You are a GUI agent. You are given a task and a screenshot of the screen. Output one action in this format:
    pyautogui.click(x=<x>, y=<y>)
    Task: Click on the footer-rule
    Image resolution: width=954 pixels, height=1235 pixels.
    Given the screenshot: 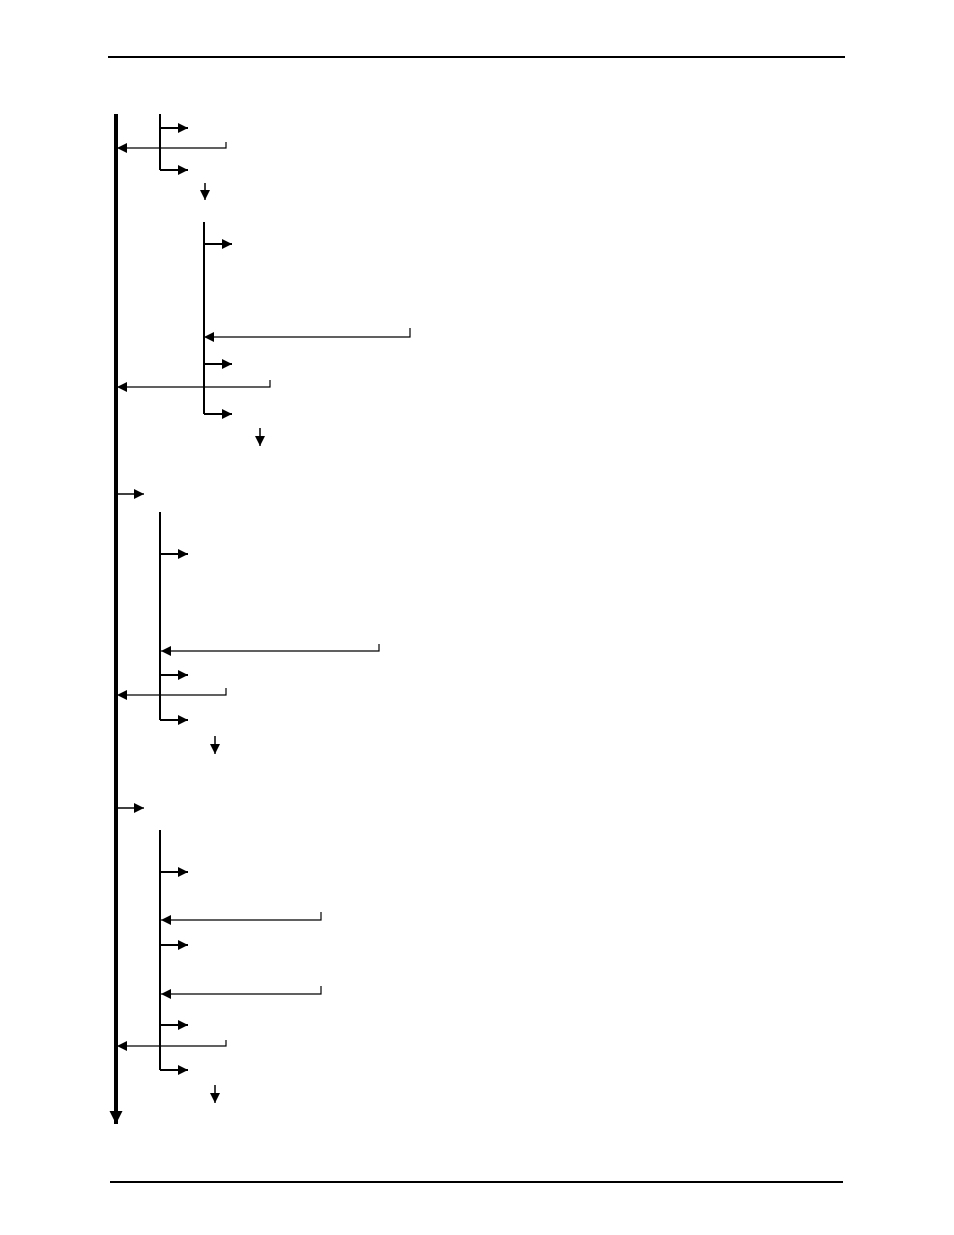 What is the action you would take?
    pyautogui.click(x=476, y=1182)
    